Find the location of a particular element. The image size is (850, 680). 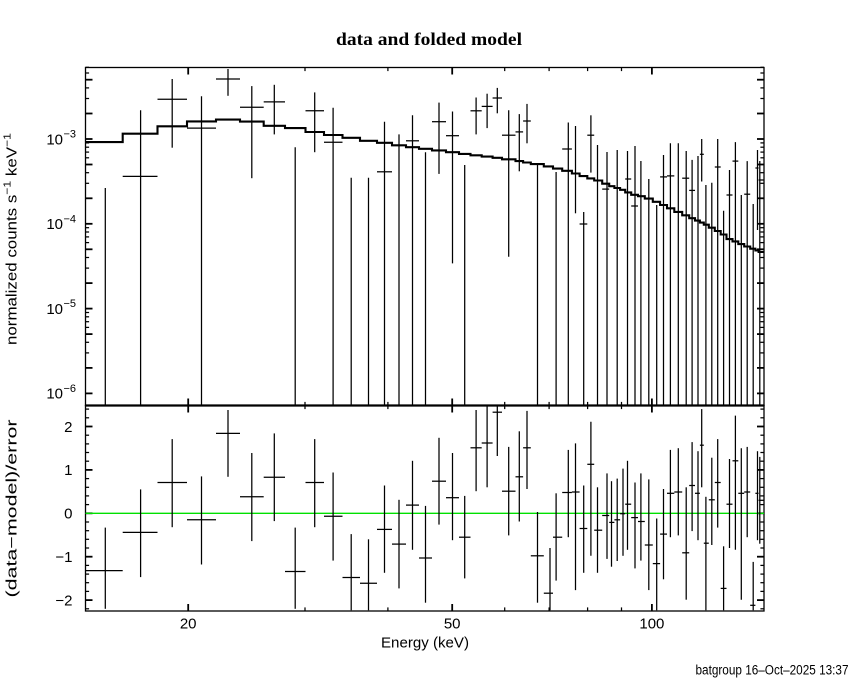

svg-text: batgroup 16–Oct–2025 13:37 is located at coordinates (772, 669).